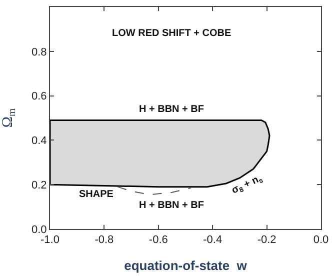 The width and height of the screenshot is (335, 276). What do you see at coordinates (212, 240) in the screenshot?
I see `x-tick-label: -0.4` at bounding box center [212, 240].